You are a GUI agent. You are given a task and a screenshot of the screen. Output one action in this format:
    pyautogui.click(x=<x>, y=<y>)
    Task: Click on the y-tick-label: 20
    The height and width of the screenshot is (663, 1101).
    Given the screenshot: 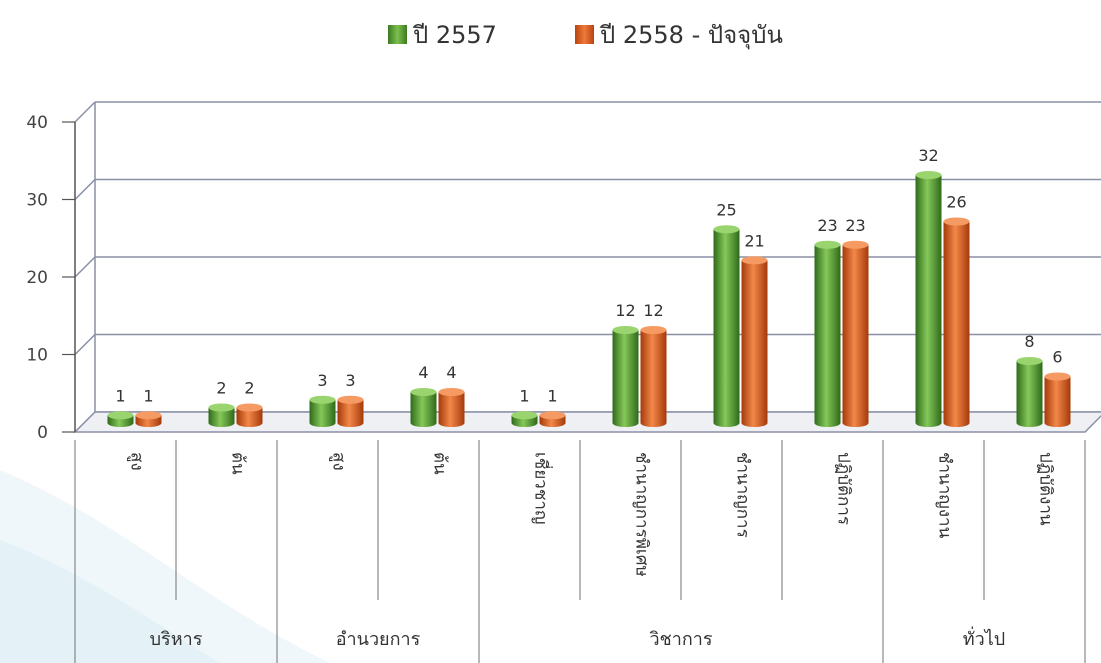 What is the action you would take?
    pyautogui.click(x=37, y=278)
    